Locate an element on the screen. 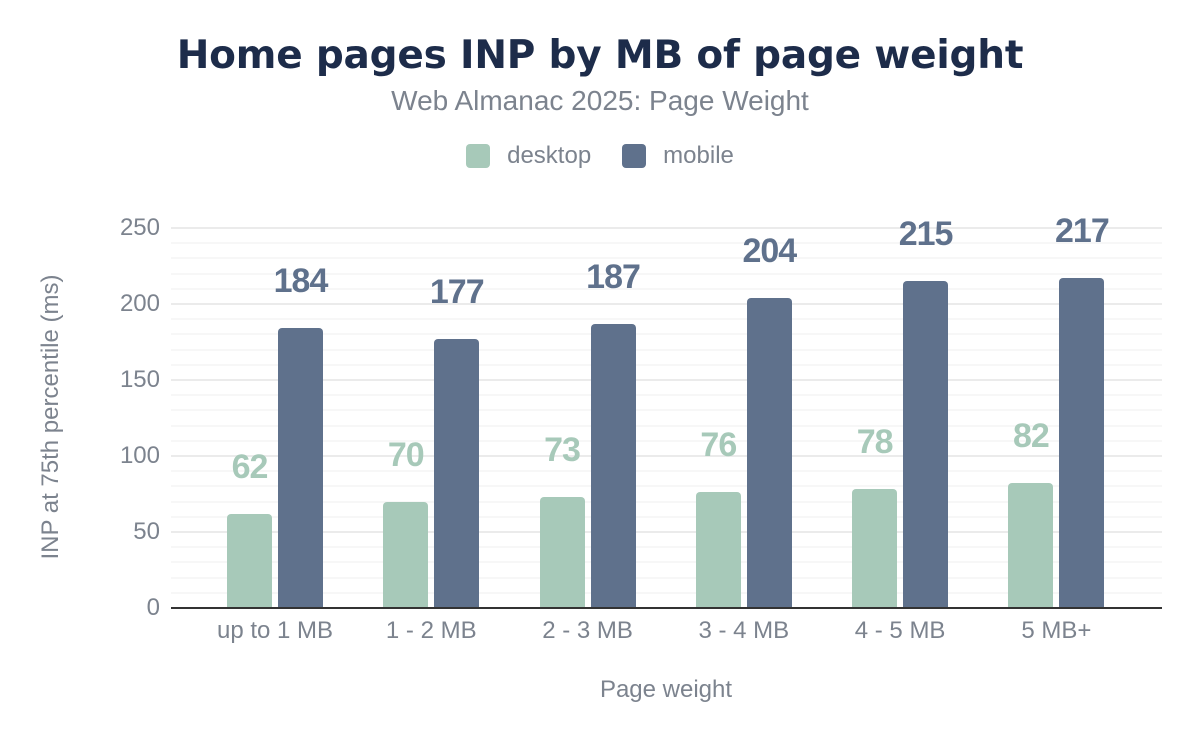 The width and height of the screenshot is (1200, 742). y-tick-label: 0 is located at coordinates (153, 607).